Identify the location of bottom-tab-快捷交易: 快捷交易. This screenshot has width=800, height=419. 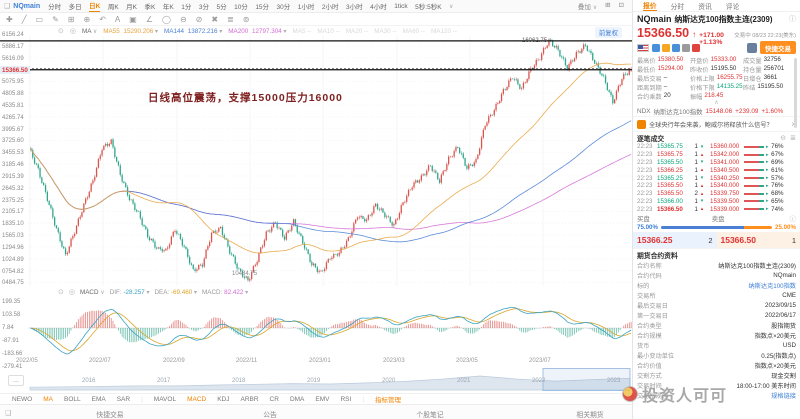
(110, 415).